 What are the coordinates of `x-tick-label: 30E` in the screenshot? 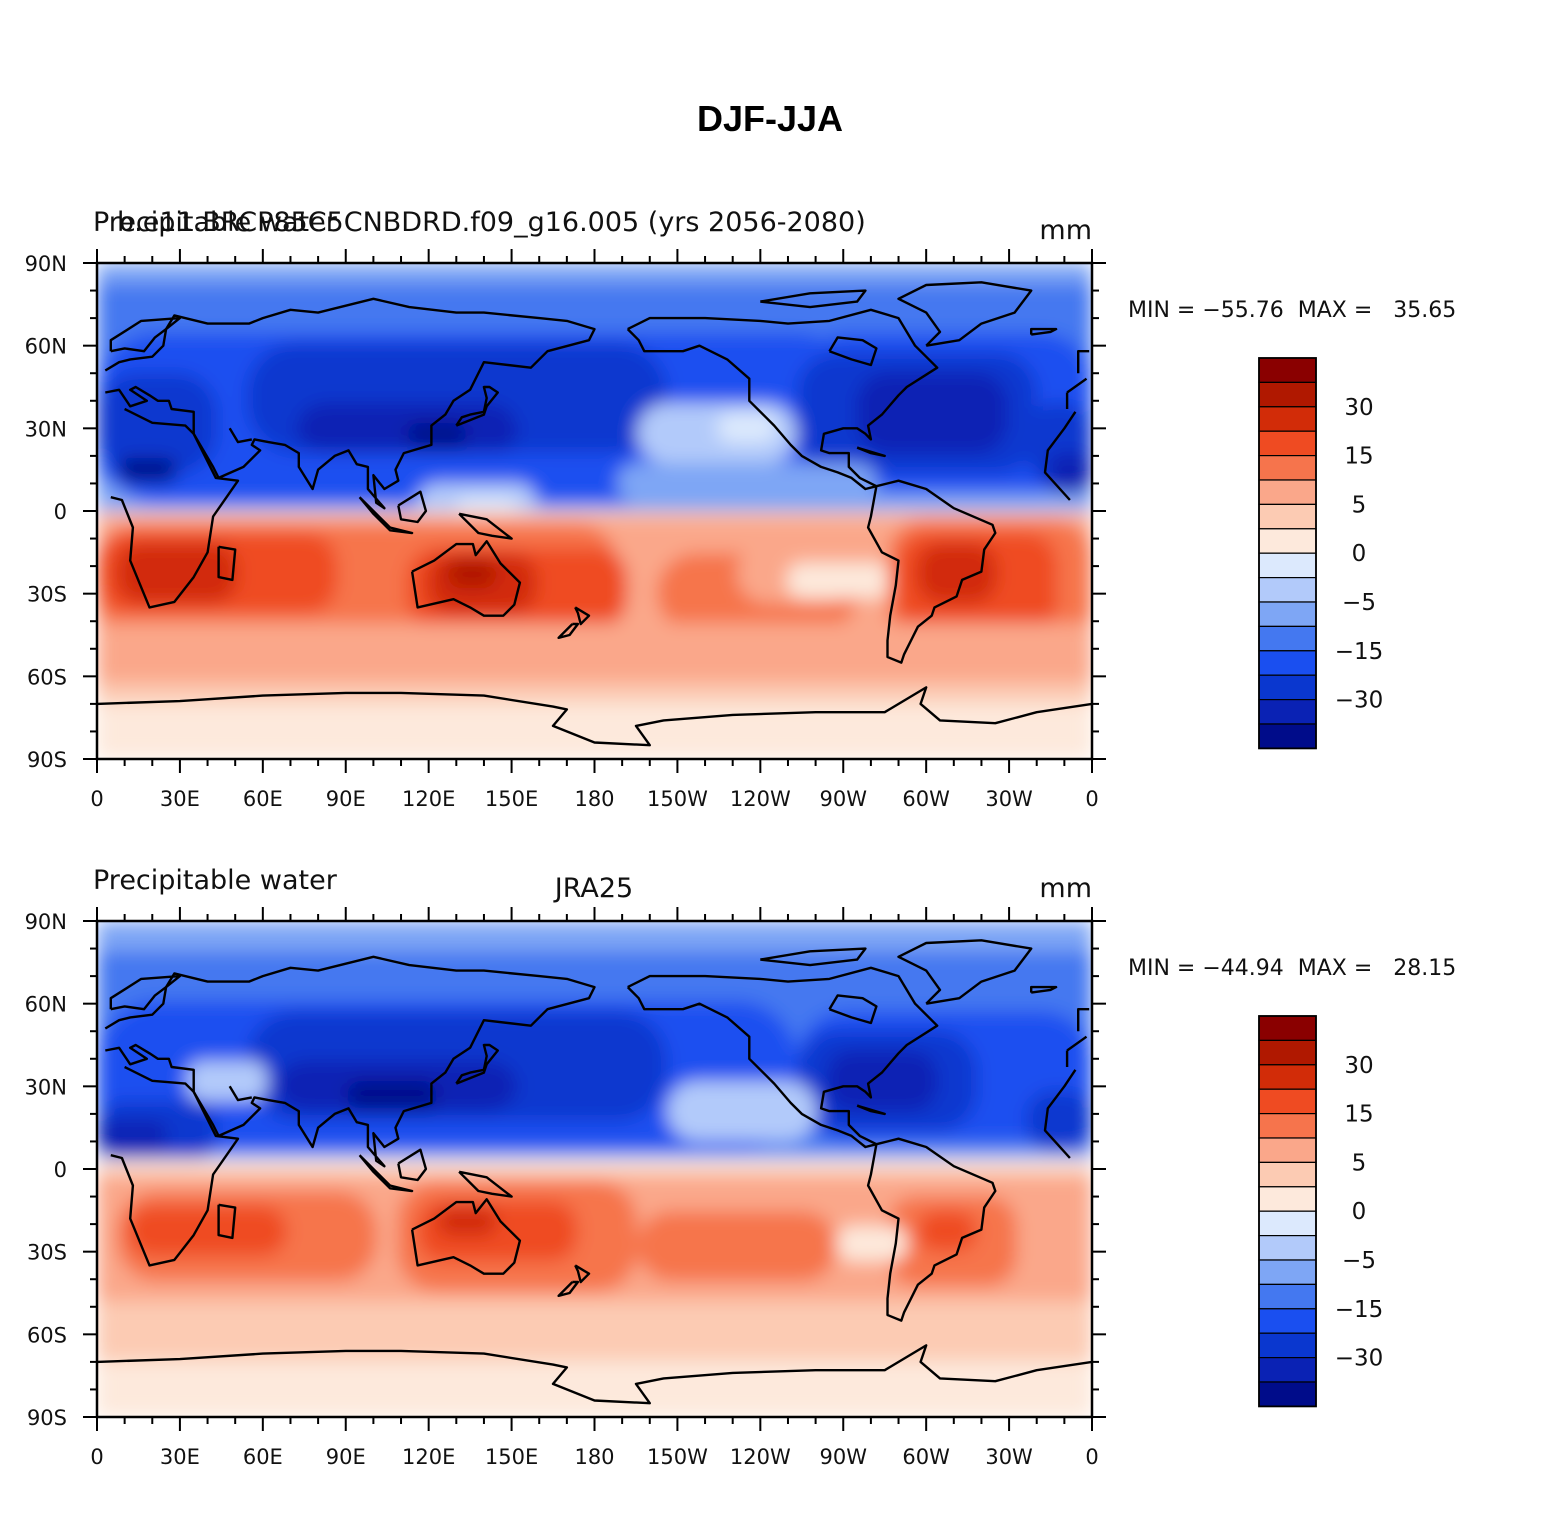 It's located at (180, 799).